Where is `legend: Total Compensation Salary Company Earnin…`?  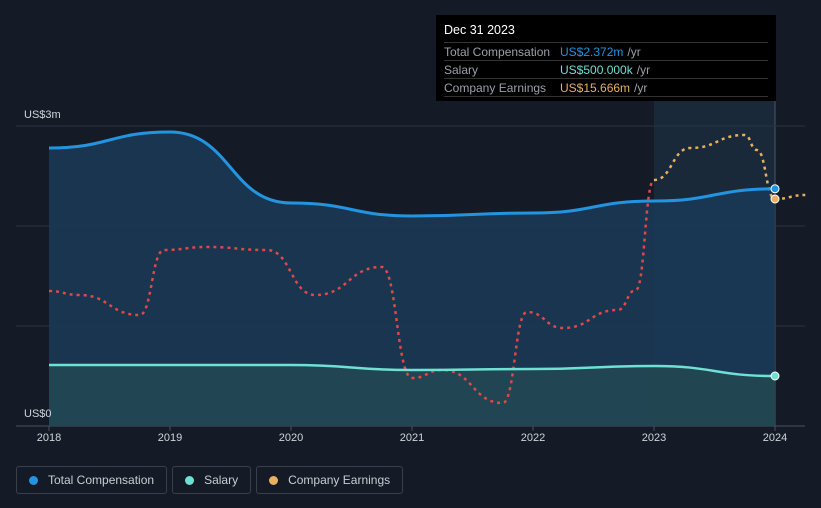 legend: Total Compensation Salary Company Earnin… is located at coordinates (210, 480).